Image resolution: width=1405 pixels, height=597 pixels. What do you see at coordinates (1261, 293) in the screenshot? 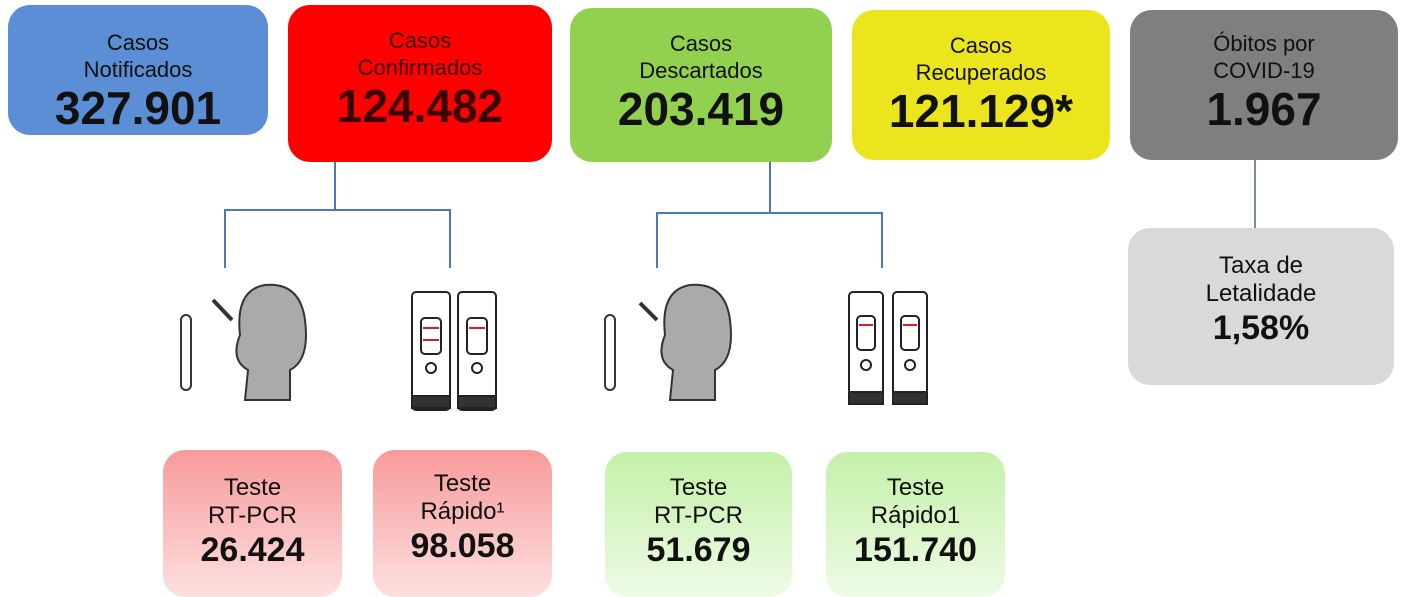
I see `card-label: Letalidade` at bounding box center [1261, 293].